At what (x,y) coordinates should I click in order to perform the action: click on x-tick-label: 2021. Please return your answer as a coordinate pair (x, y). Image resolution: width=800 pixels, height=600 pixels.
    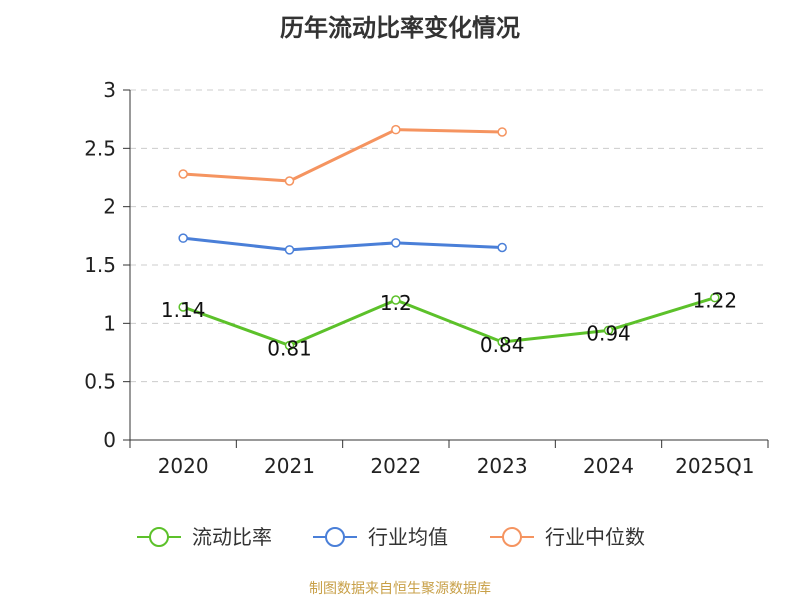
    Looking at the image, I should click on (289, 466).